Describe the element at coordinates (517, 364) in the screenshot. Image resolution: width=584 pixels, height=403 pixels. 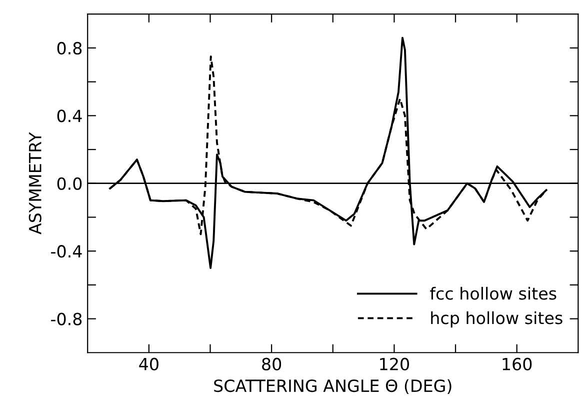
I see `x-tick-label: 160` at that location.